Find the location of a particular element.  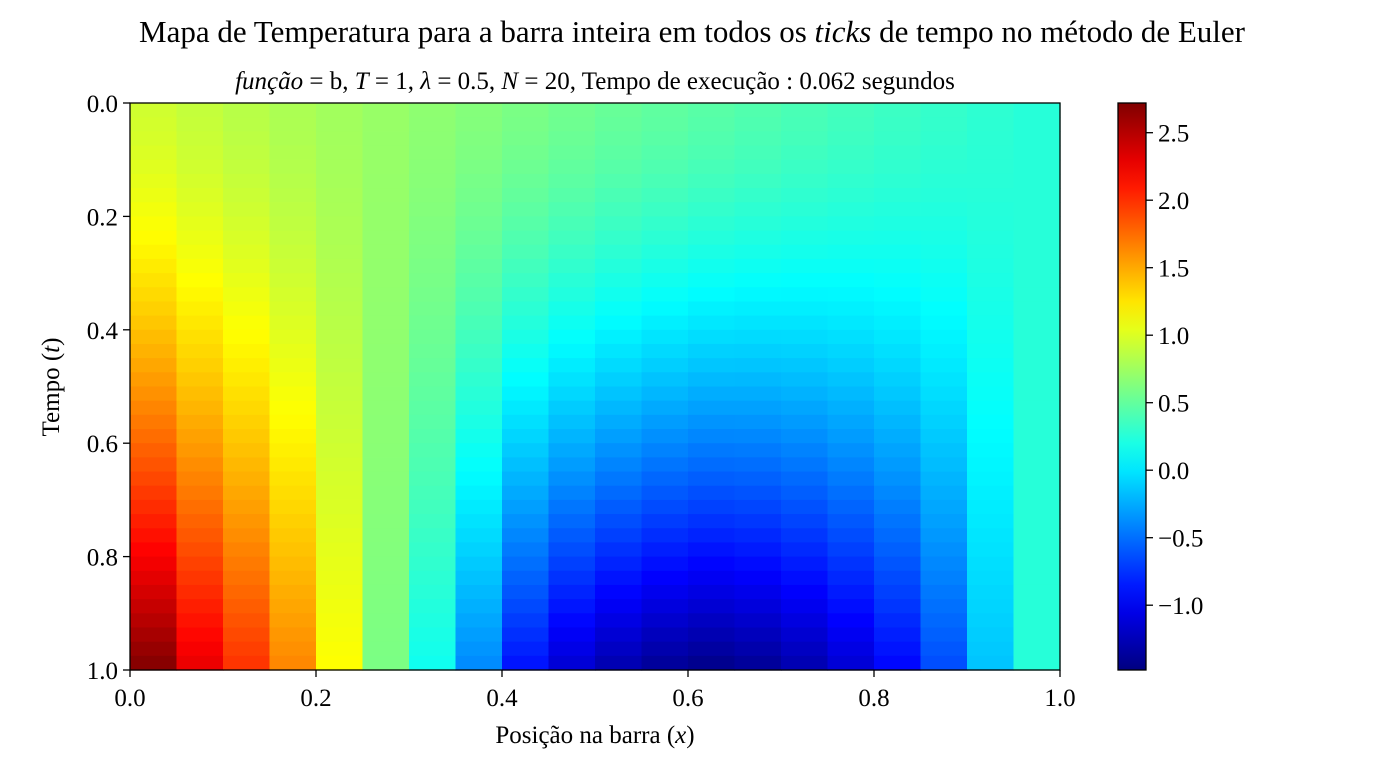

colorbar-tick-label: −0.5 is located at coordinates (1180, 539).